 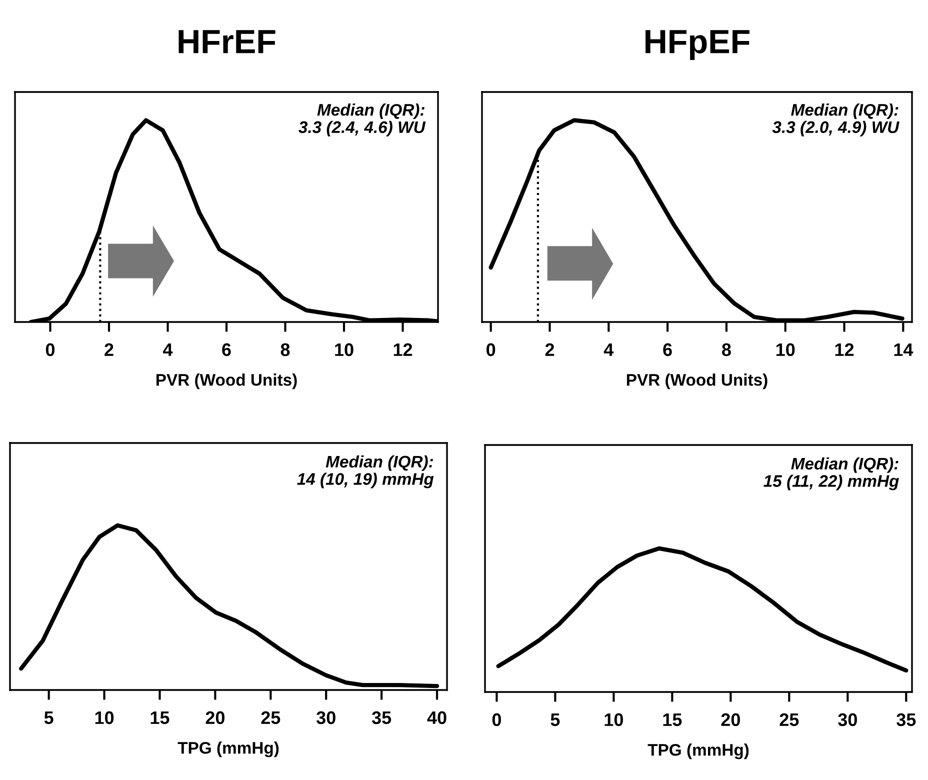 I want to click on chart-title: HFrEF, so click(x=227, y=42).